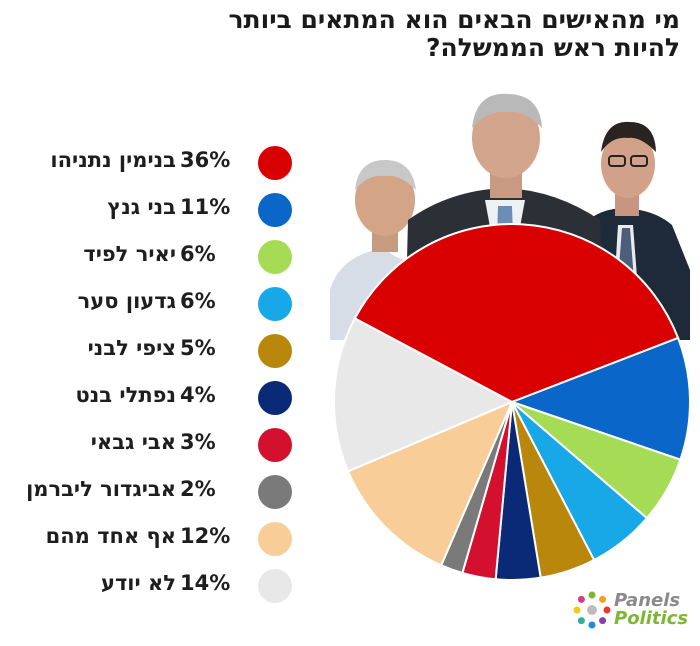 This screenshot has width=700, height=646. I want to click on legend-label: נפתלי בנט, so click(125, 395).